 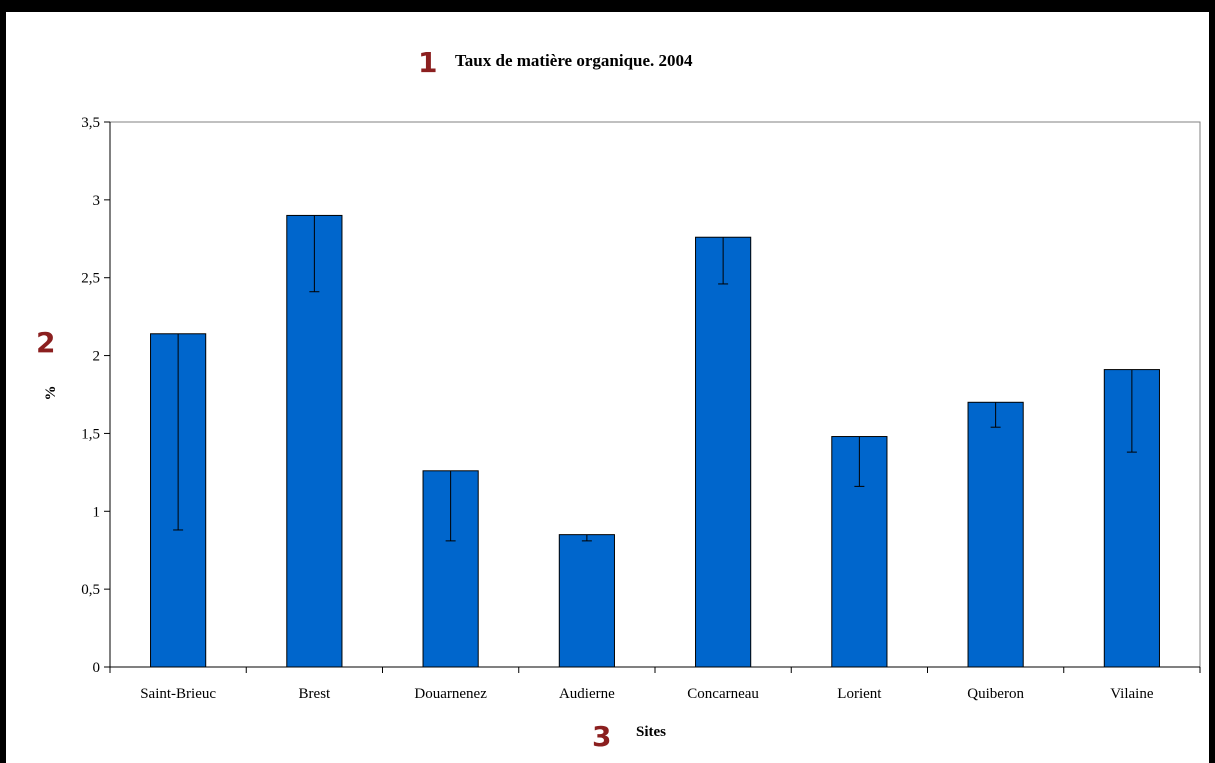 I want to click on y-tick-label: 2,5, so click(x=90, y=279).